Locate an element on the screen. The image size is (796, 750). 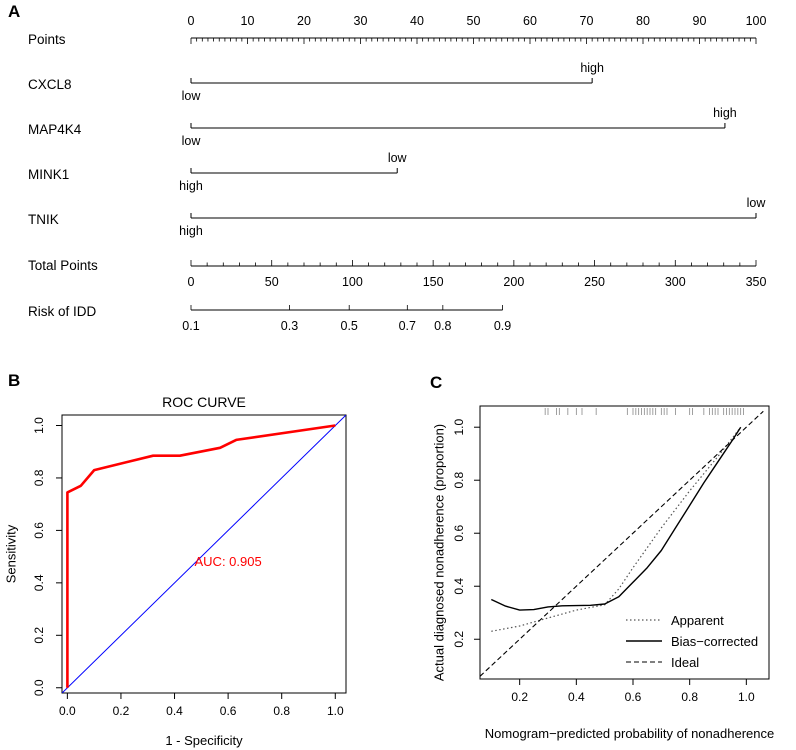
roc-x-tick-label: 1.0 is located at coordinates (335, 711).